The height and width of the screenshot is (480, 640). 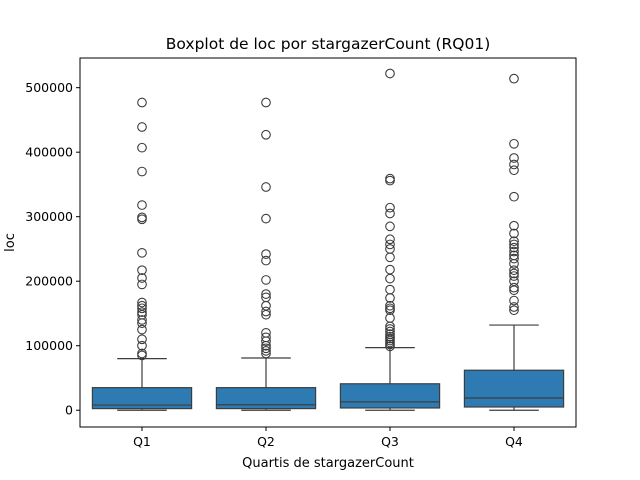 I want to click on x-axis: Q1 Q2 Q3 Q4, so click(x=328, y=438).